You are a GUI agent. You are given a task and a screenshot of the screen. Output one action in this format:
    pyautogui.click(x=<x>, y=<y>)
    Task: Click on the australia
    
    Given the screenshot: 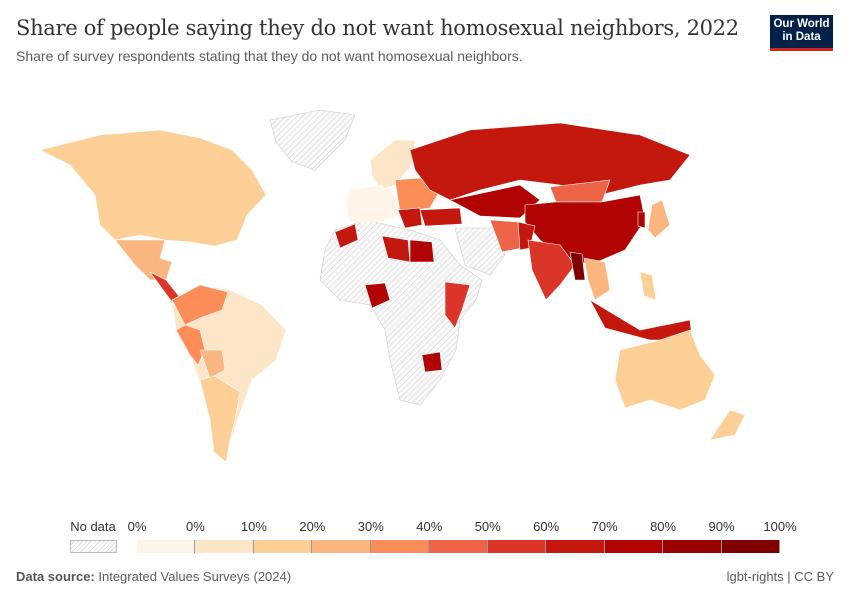 What is the action you would take?
    pyautogui.click(x=665, y=370)
    